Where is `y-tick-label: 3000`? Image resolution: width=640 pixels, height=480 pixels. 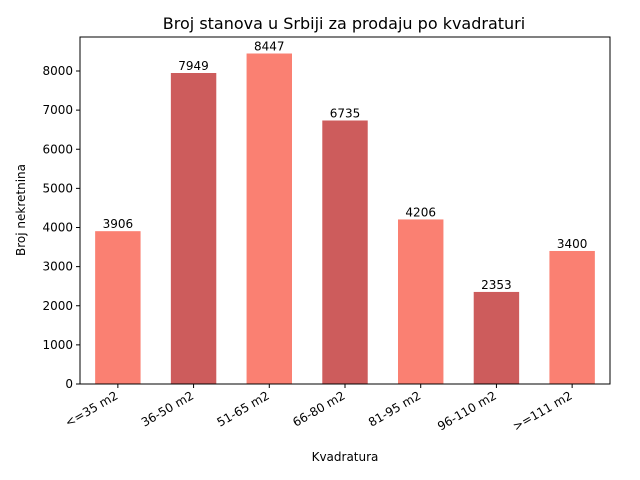
y-tick-label: 3000 is located at coordinates (57, 267).